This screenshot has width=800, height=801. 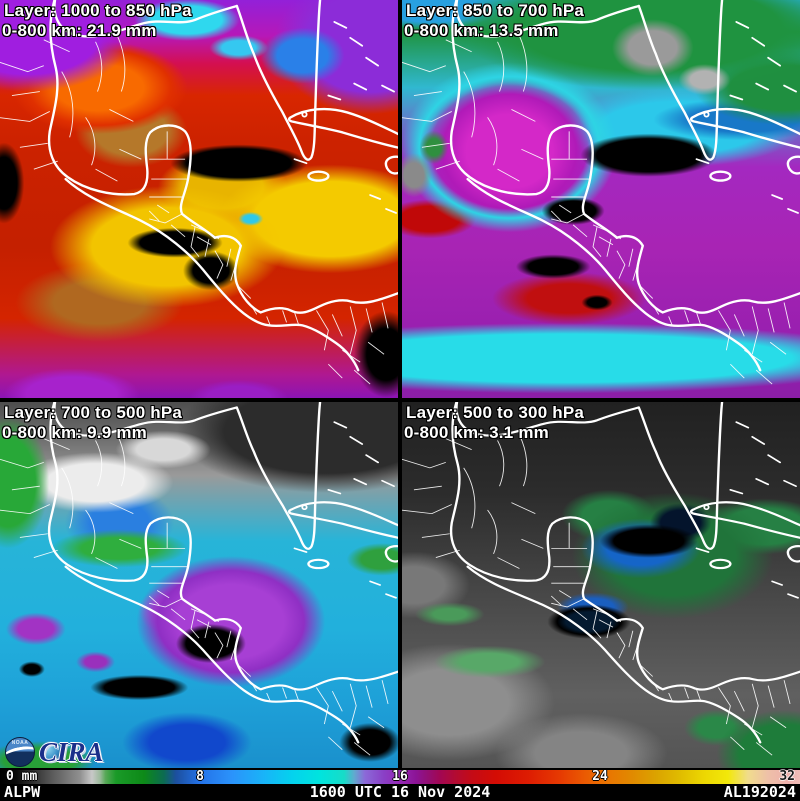 I want to click on panel-label: Layer: 850 to 700 hPa 0-800 km: 13.5 mm, so click(x=494, y=21).